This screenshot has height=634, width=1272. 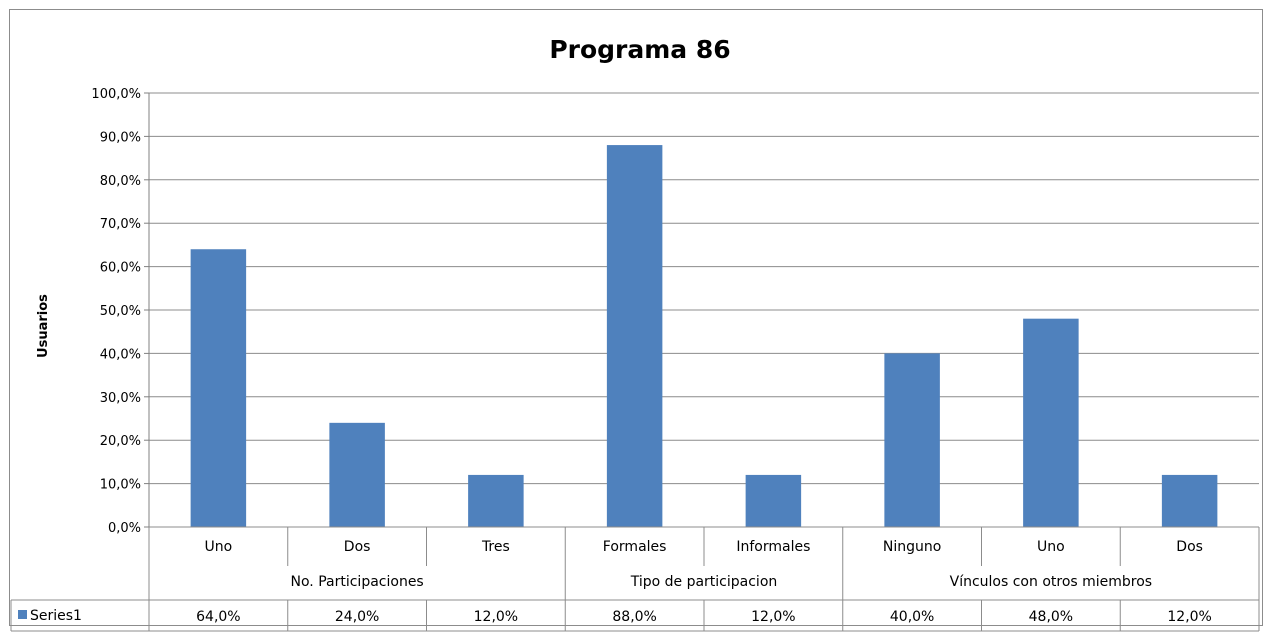 What do you see at coordinates (22, 614) in the screenshot?
I see `legend-swatch` at bounding box center [22, 614].